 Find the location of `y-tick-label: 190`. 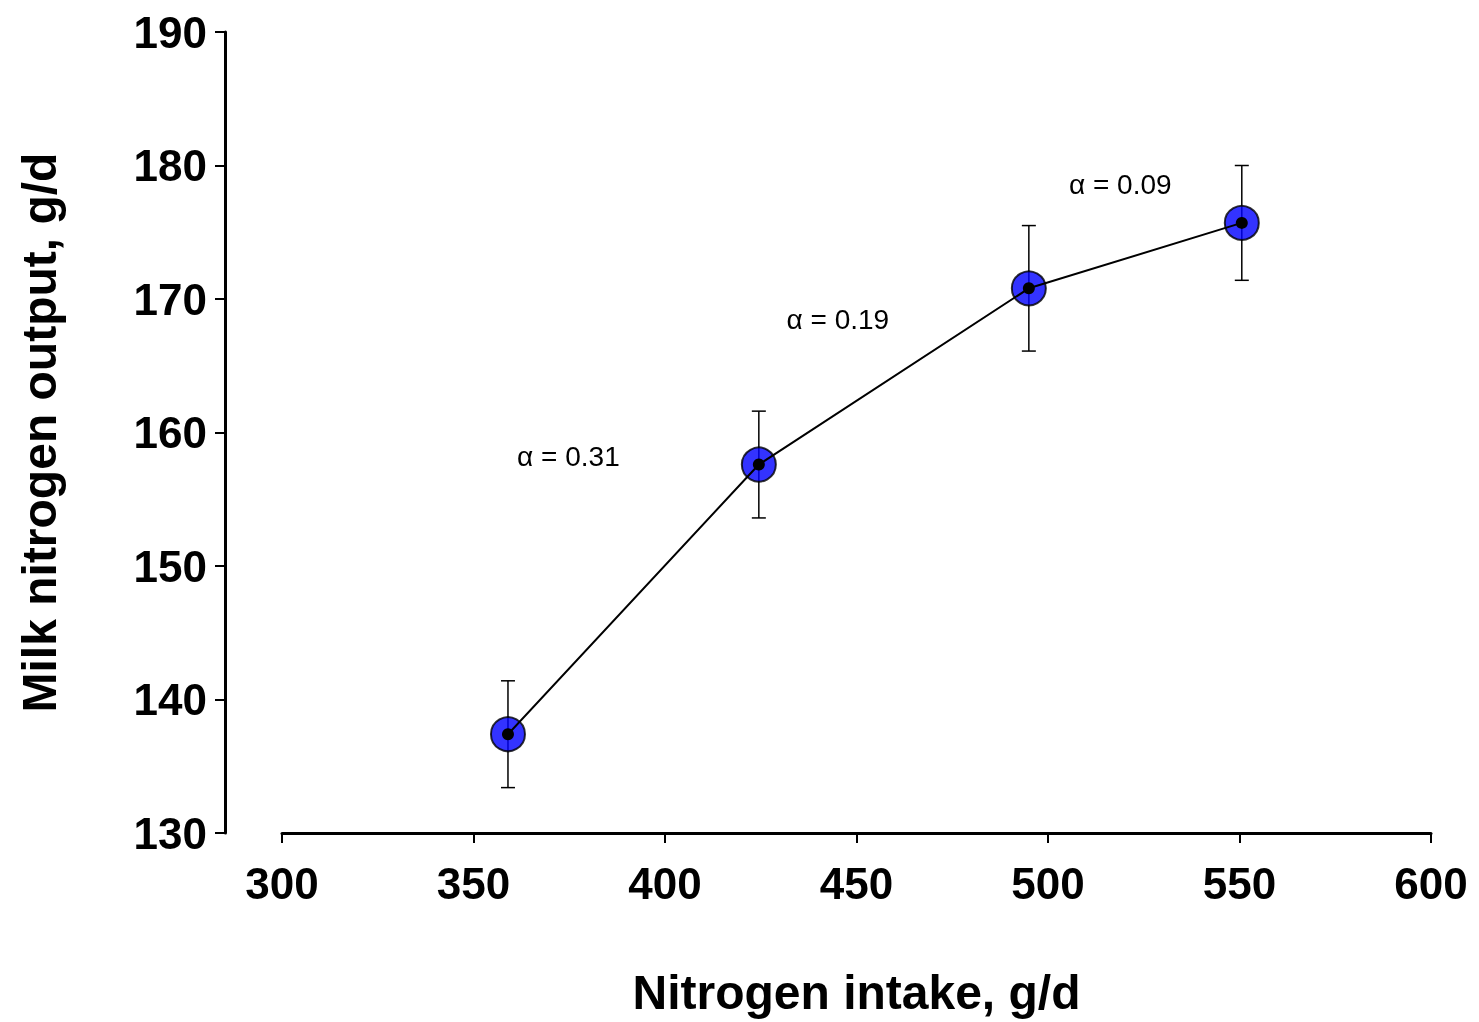

y-tick-label: 190 is located at coordinates (170, 32).